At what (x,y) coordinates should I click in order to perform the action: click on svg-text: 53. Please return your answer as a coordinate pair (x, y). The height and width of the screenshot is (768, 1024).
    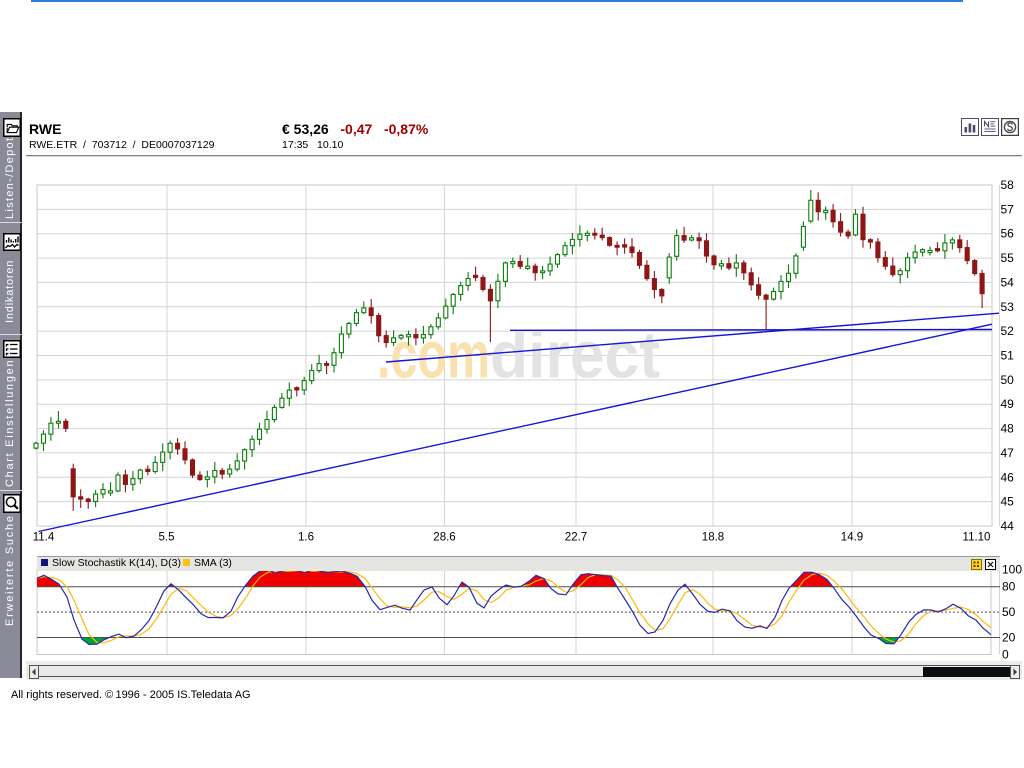
    Looking at the image, I should click on (1008, 307).